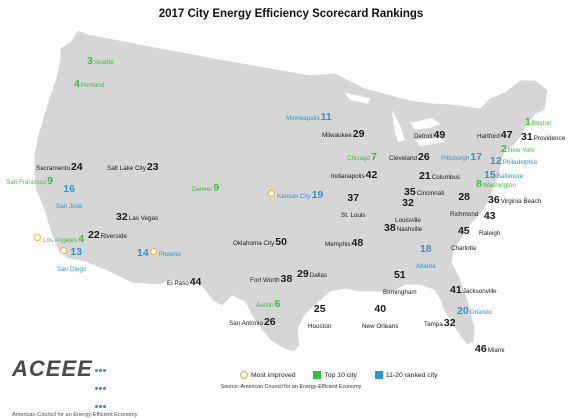  I want to click on city-minneapolis: Minneapolis11, so click(309, 116).